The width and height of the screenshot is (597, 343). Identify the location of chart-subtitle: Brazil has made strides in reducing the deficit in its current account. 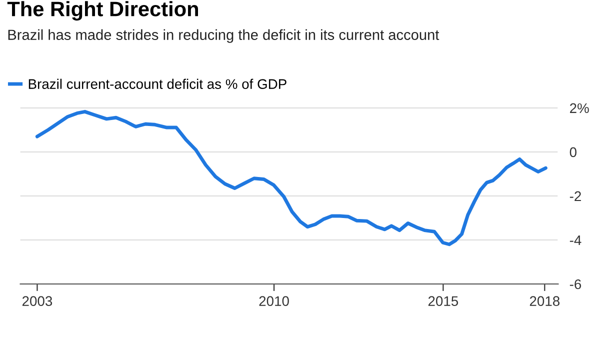
(224, 36).